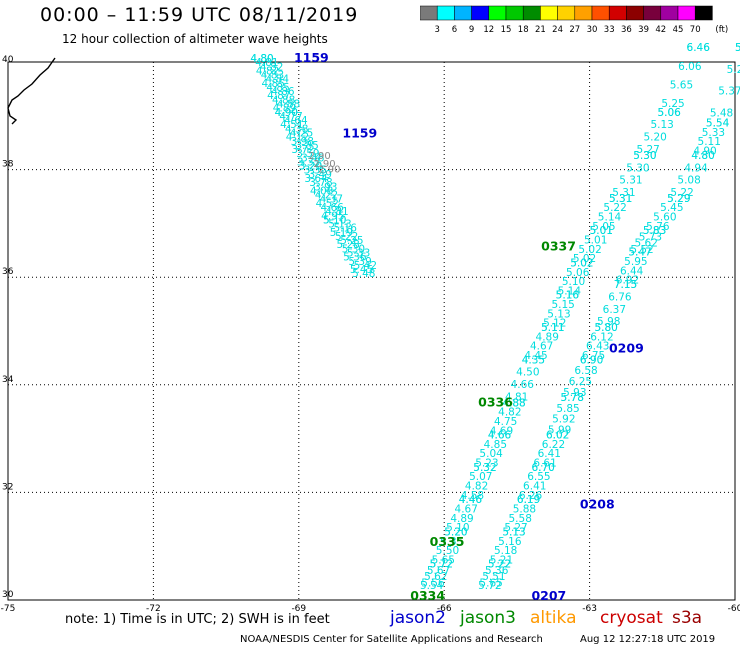  Describe the element at coordinates (734, 609) in the screenshot. I see `x-tick-label: -60` at that location.